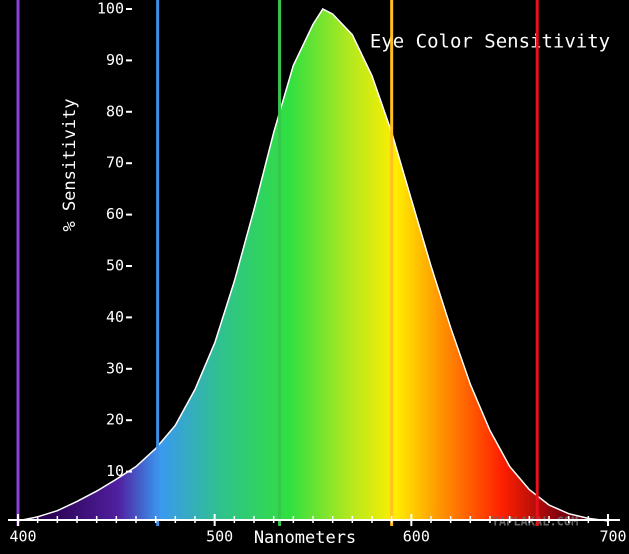  What do you see at coordinates (115, 317) in the screenshot?
I see `y-tick-label: 40` at bounding box center [115, 317].